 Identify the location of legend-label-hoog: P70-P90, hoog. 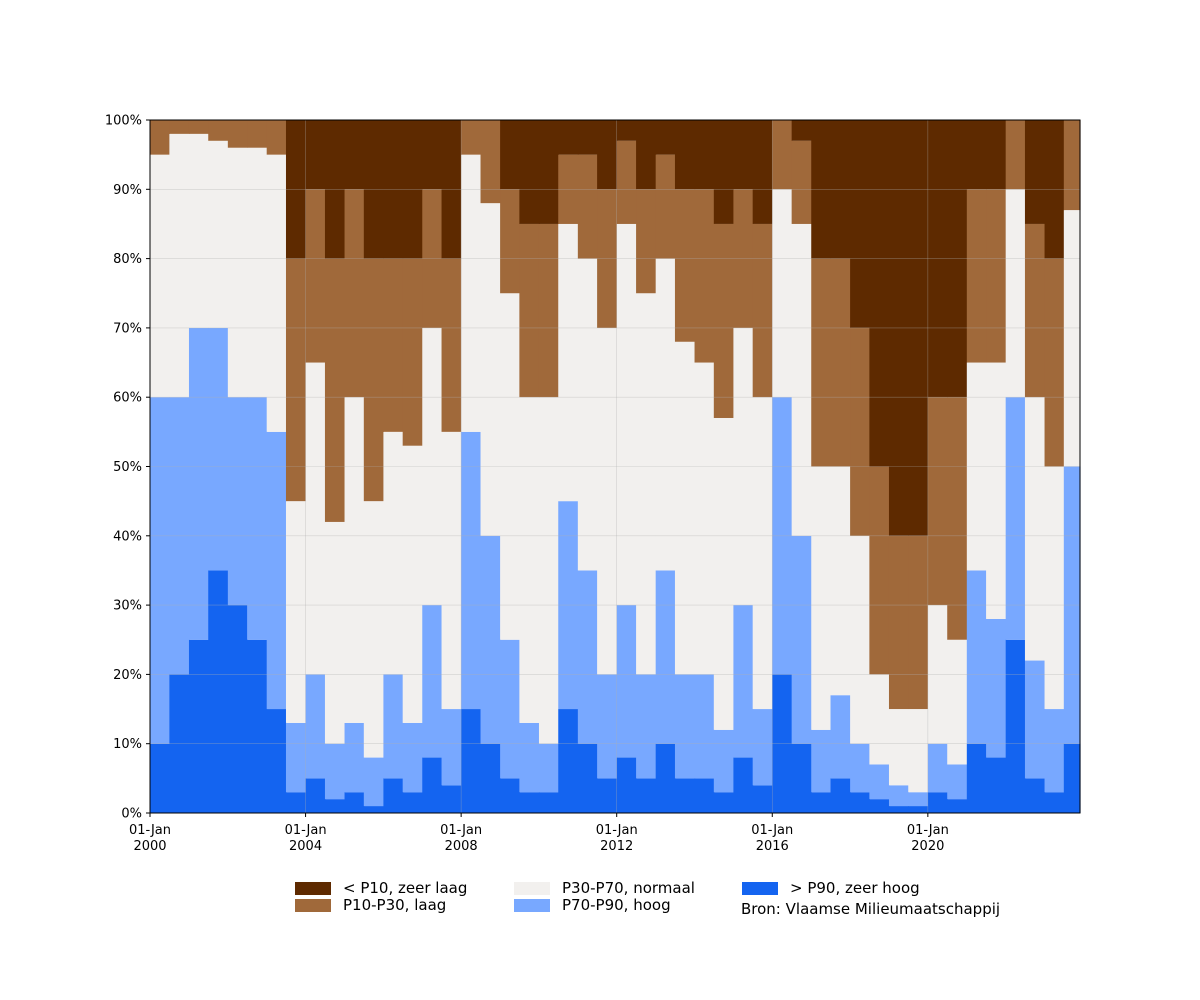
(616, 905).